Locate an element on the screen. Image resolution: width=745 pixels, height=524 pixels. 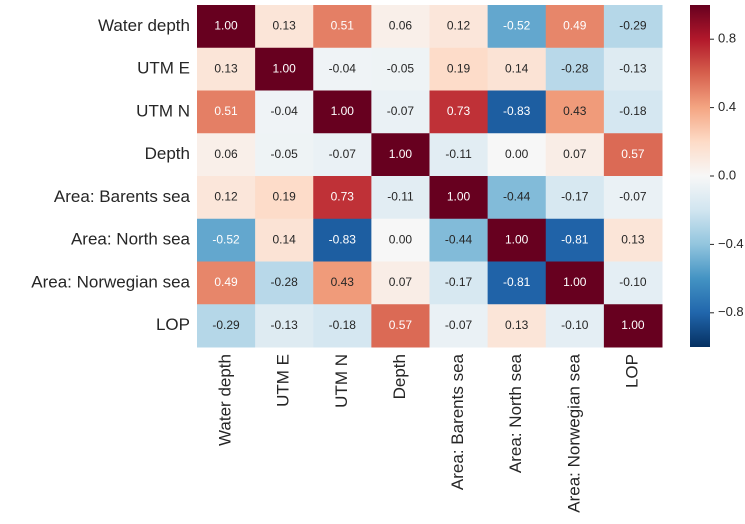
cell-label: 0.12 is located at coordinates (459, 26).